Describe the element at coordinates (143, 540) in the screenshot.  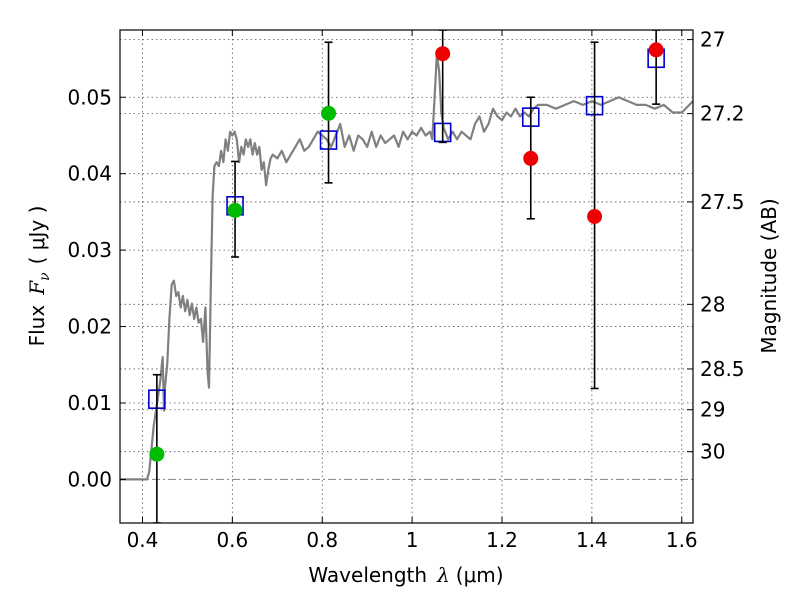
I see `x-tick-label-0: 0.4` at that location.